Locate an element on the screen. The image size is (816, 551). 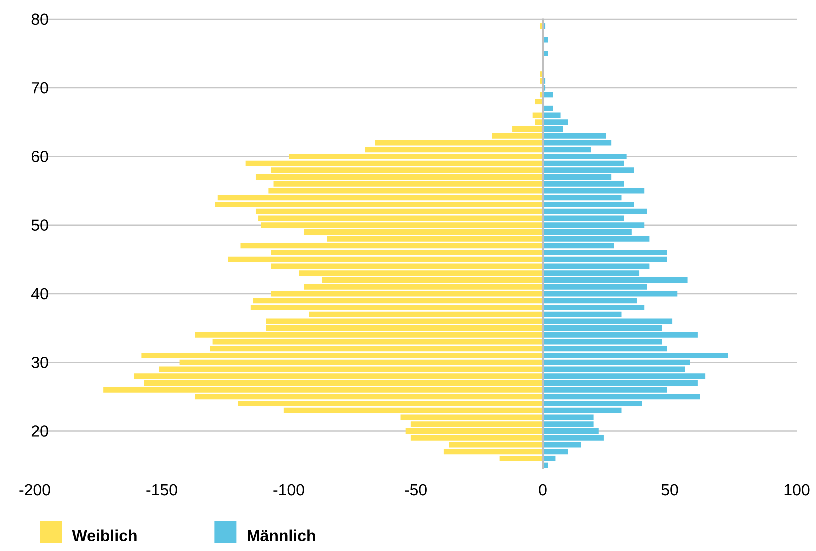
x-tick-label: -100 is located at coordinates (289, 490).